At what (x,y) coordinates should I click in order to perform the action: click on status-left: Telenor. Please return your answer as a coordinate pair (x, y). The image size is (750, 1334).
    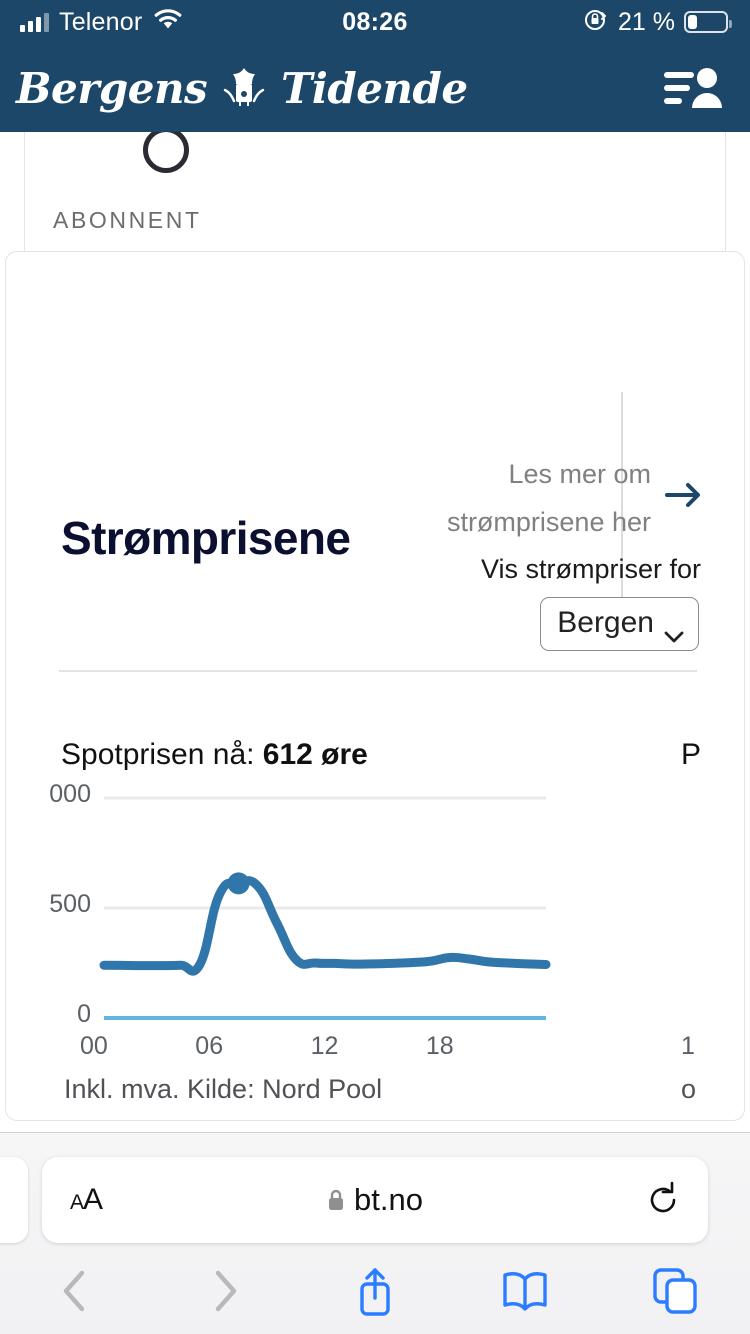
    Looking at the image, I should click on (102, 22).